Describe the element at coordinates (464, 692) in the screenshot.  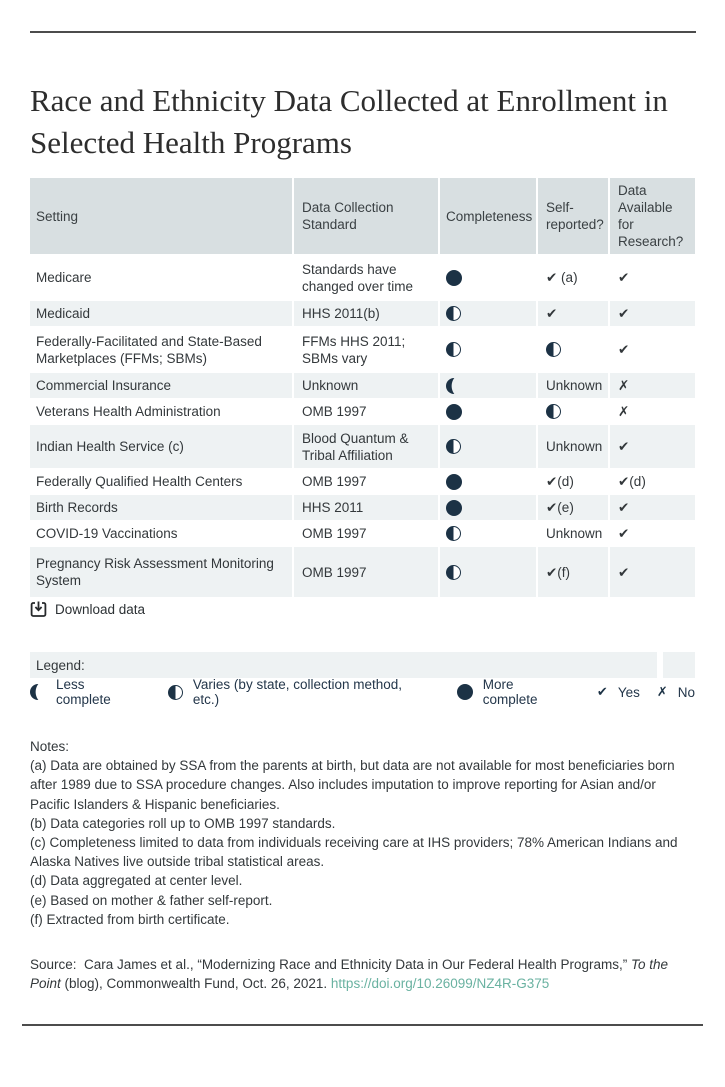
I see `full-circle-icon` at that location.